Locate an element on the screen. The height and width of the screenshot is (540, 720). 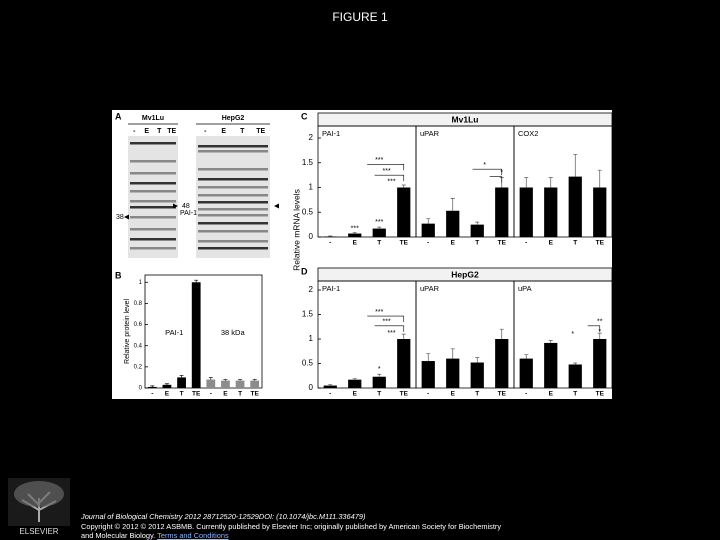
gel is located at coordinates (233, 197).